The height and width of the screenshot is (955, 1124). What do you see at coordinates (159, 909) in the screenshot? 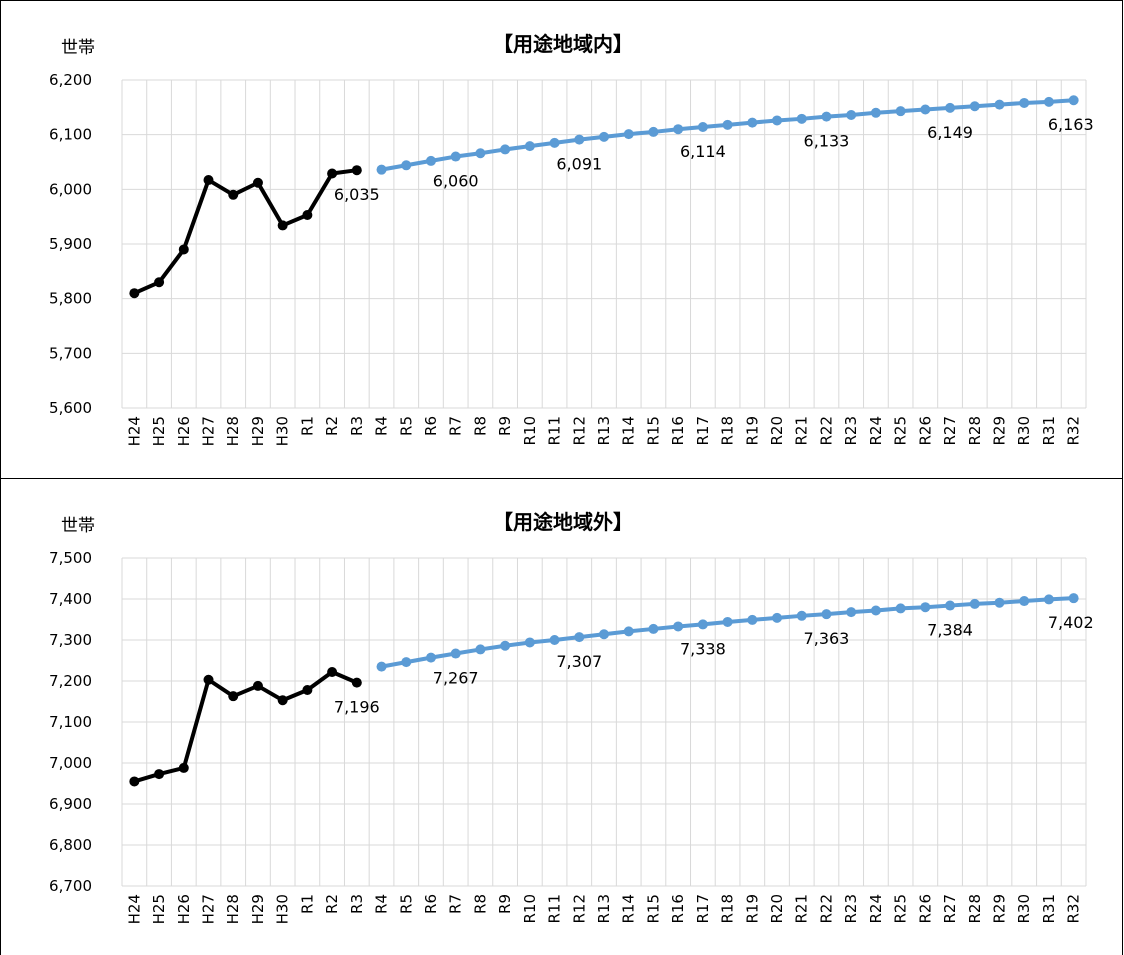
I see `x-tick-label: H25` at bounding box center [159, 909].